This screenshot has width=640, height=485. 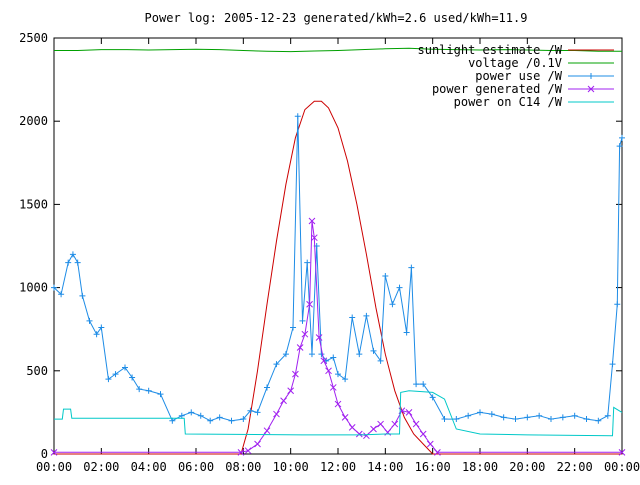 I want to click on y-tick-label: 2500, so click(x=33, y=38).